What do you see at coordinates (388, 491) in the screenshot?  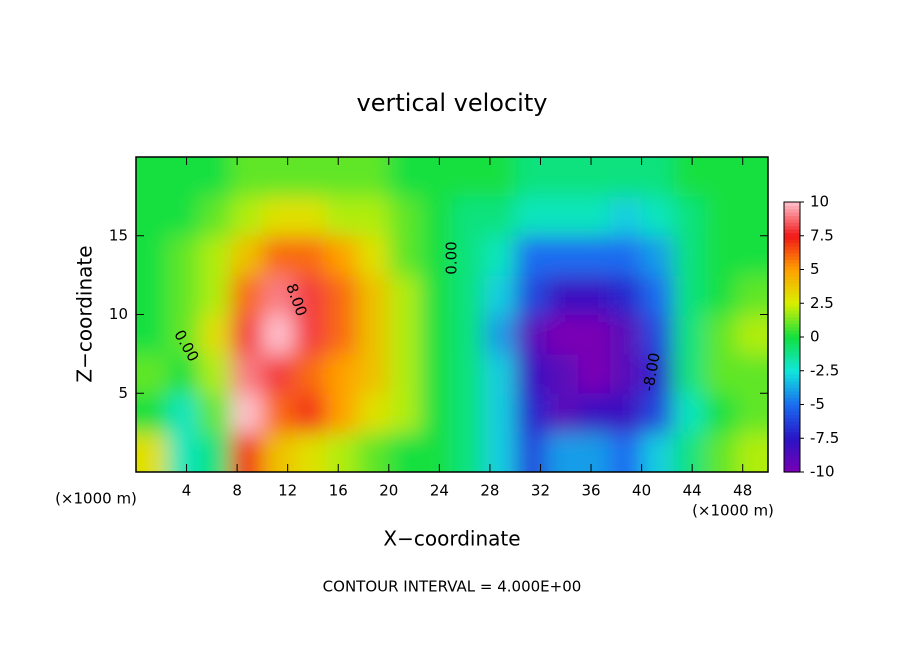 I see `x-tick-label: 20` at bounding box center [388, 491].